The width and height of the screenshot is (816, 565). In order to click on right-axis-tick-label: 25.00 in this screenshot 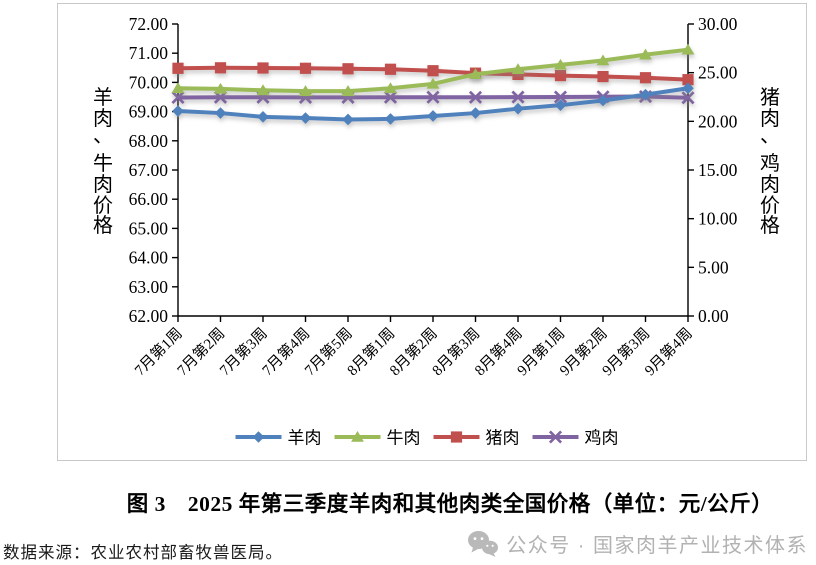, I will do `click(718, 73)`.